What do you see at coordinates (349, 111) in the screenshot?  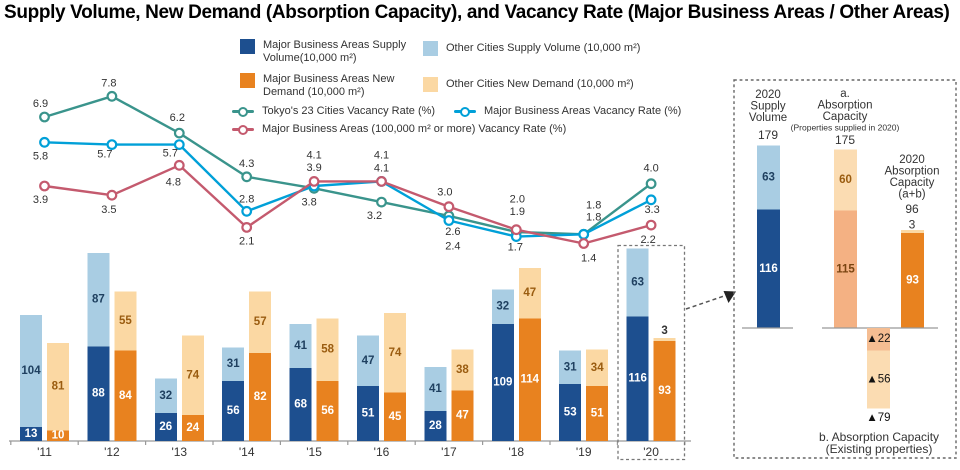 I see `legend-label: Tokyo's 23 Cities Vacancy Rate (%)` at bounding box center [349, 111].